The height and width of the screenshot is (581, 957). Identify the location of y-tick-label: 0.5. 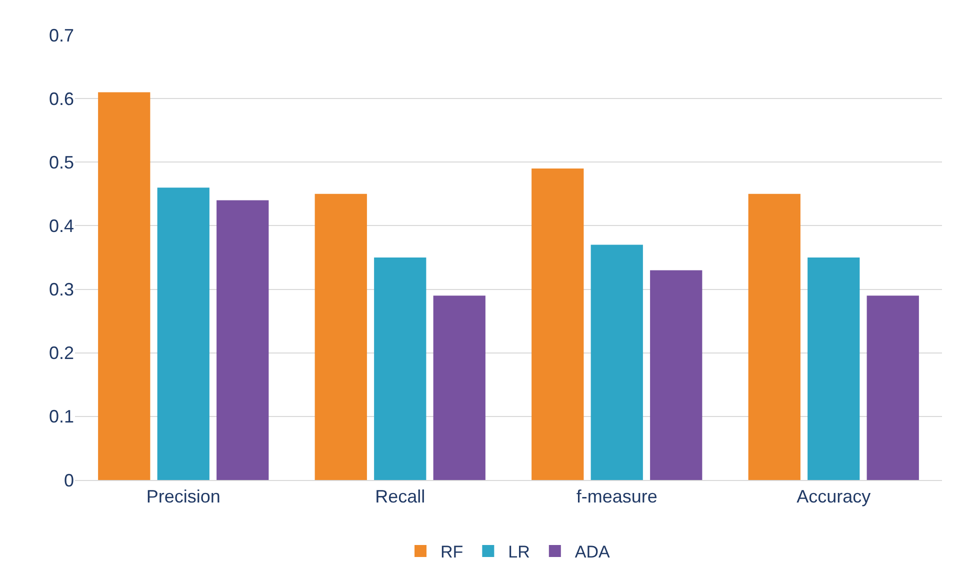
(61, 162).